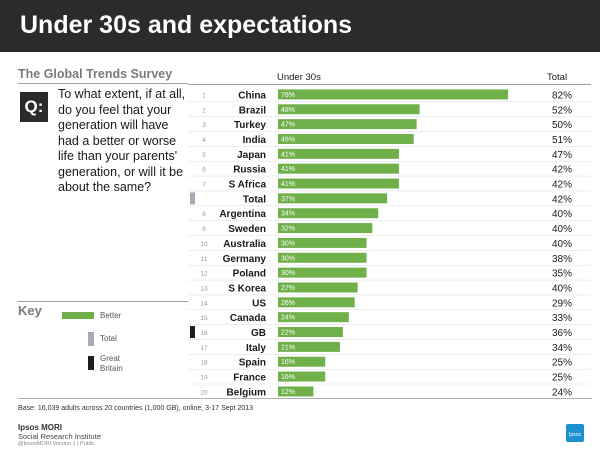 The height and width of the screenshot is (450, 600). What do you see at coordinates (288, 95) in the screenshot?
I see `bar-value-label: 78%` at bounding box center [288, 95].